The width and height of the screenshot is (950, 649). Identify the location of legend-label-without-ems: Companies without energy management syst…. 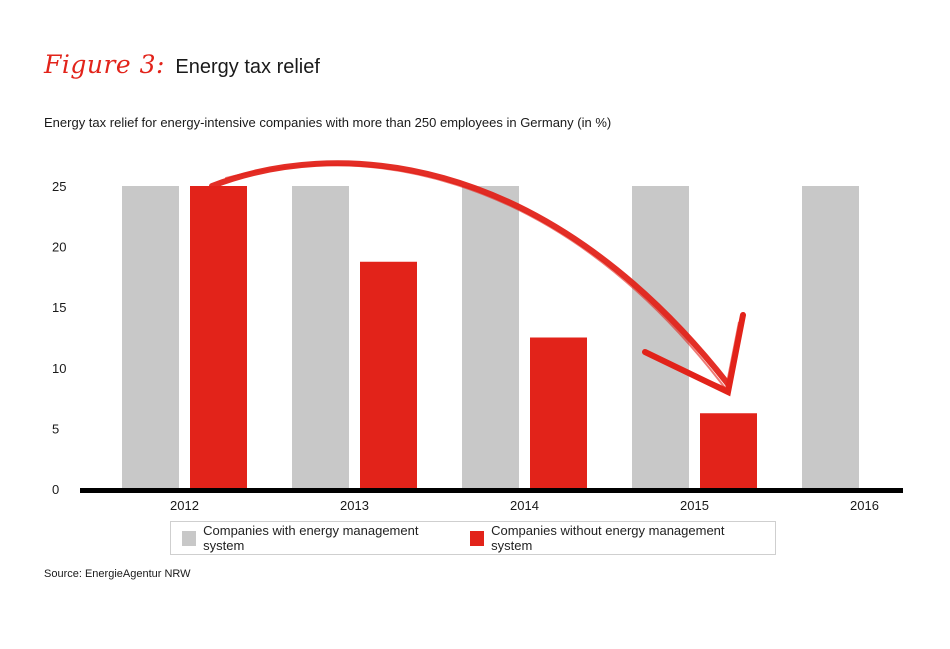
(608, 538).